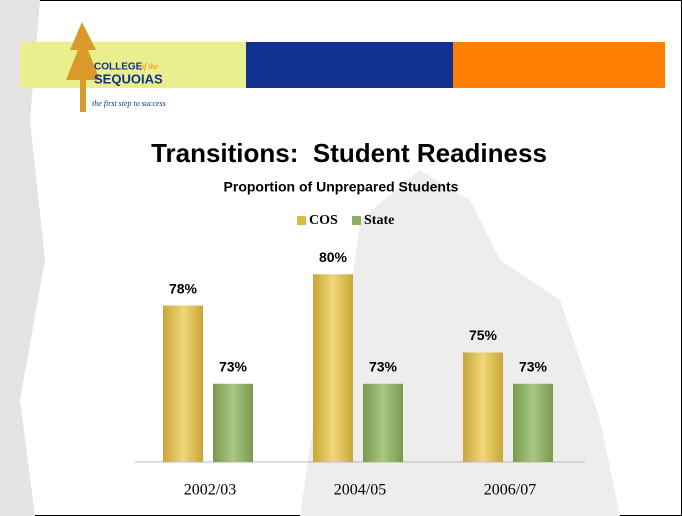  What do you see at coordinates (323, 220) in the screenshot?
I see `legend-label: COS` at bounding box center [323, 220].